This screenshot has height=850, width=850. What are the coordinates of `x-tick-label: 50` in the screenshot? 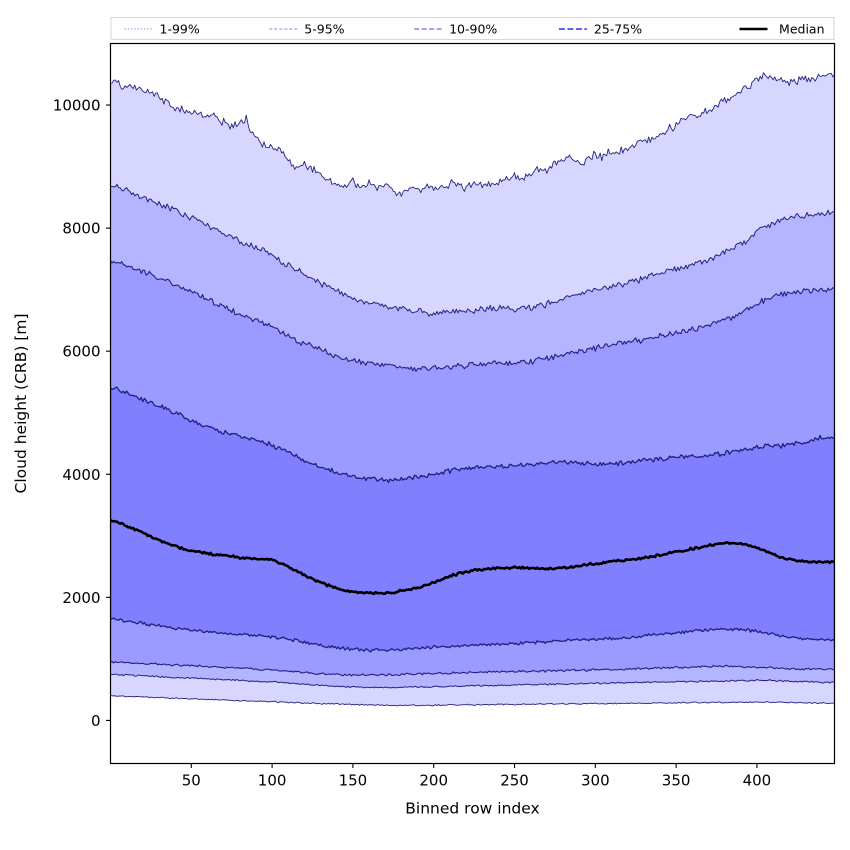 It's located at (191, 781).